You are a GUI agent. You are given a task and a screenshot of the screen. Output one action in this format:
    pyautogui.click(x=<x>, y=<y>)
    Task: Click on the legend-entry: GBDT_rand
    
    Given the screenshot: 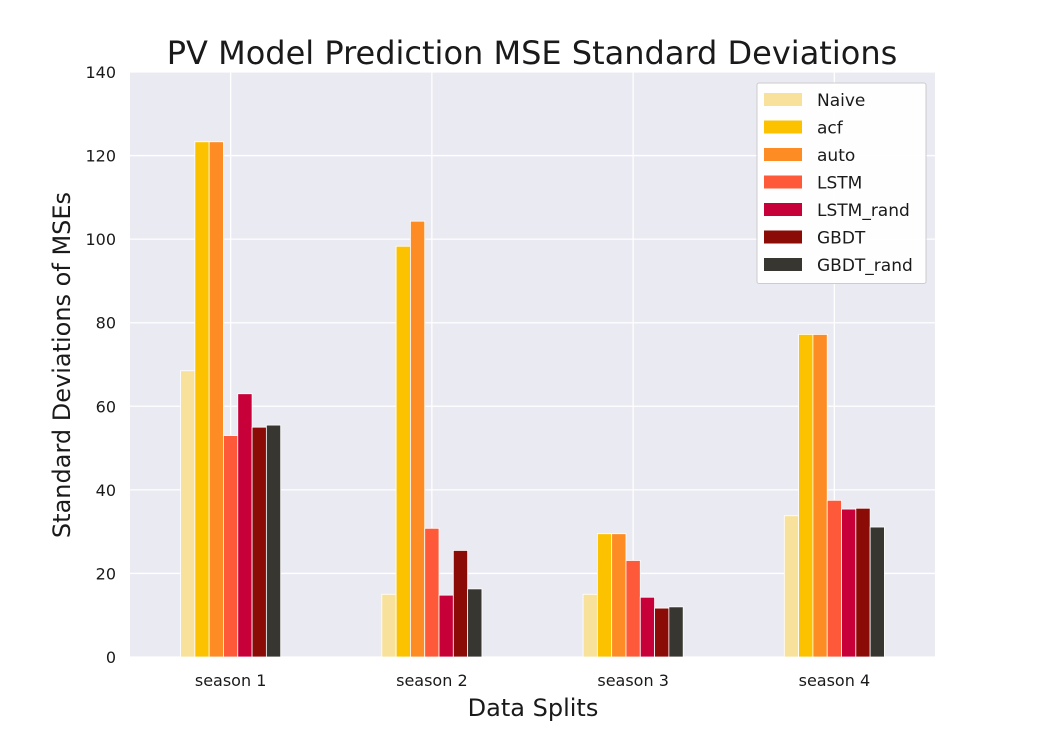 What is the action you would take?
    pyautogui.click(x=865, y=266)
    